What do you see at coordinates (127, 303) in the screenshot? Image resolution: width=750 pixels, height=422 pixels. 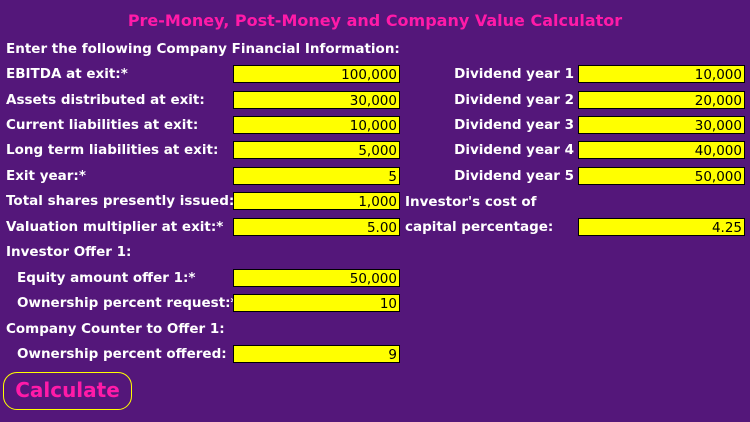 I see `ownership-request-label: Ownership percent request:*` at bounding box center [127, 303].